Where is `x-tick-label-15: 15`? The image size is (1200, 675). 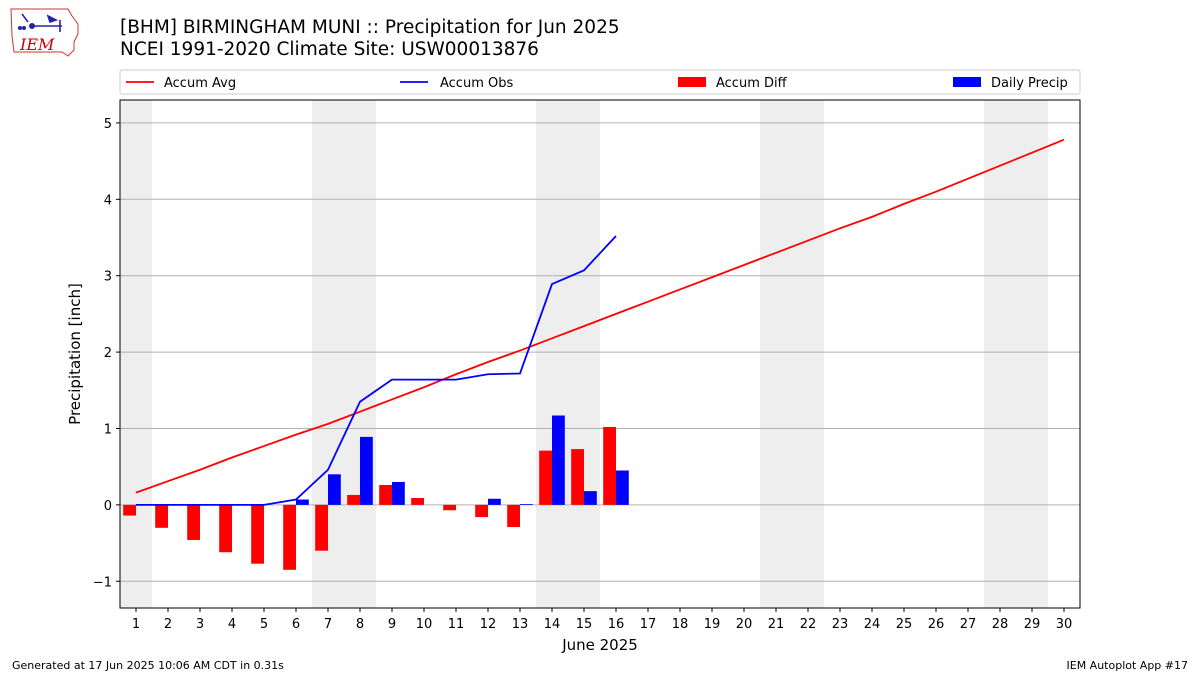 x-tick-label-15: 15 is located at coordinates (584, 624).